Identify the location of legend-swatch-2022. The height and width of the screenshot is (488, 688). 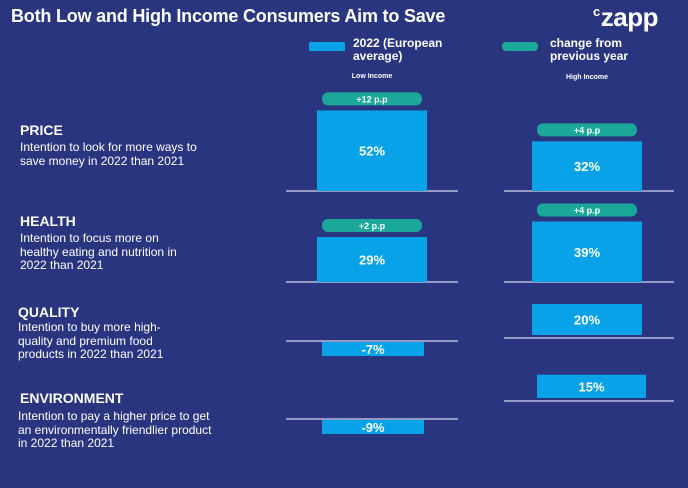
(327, 46).